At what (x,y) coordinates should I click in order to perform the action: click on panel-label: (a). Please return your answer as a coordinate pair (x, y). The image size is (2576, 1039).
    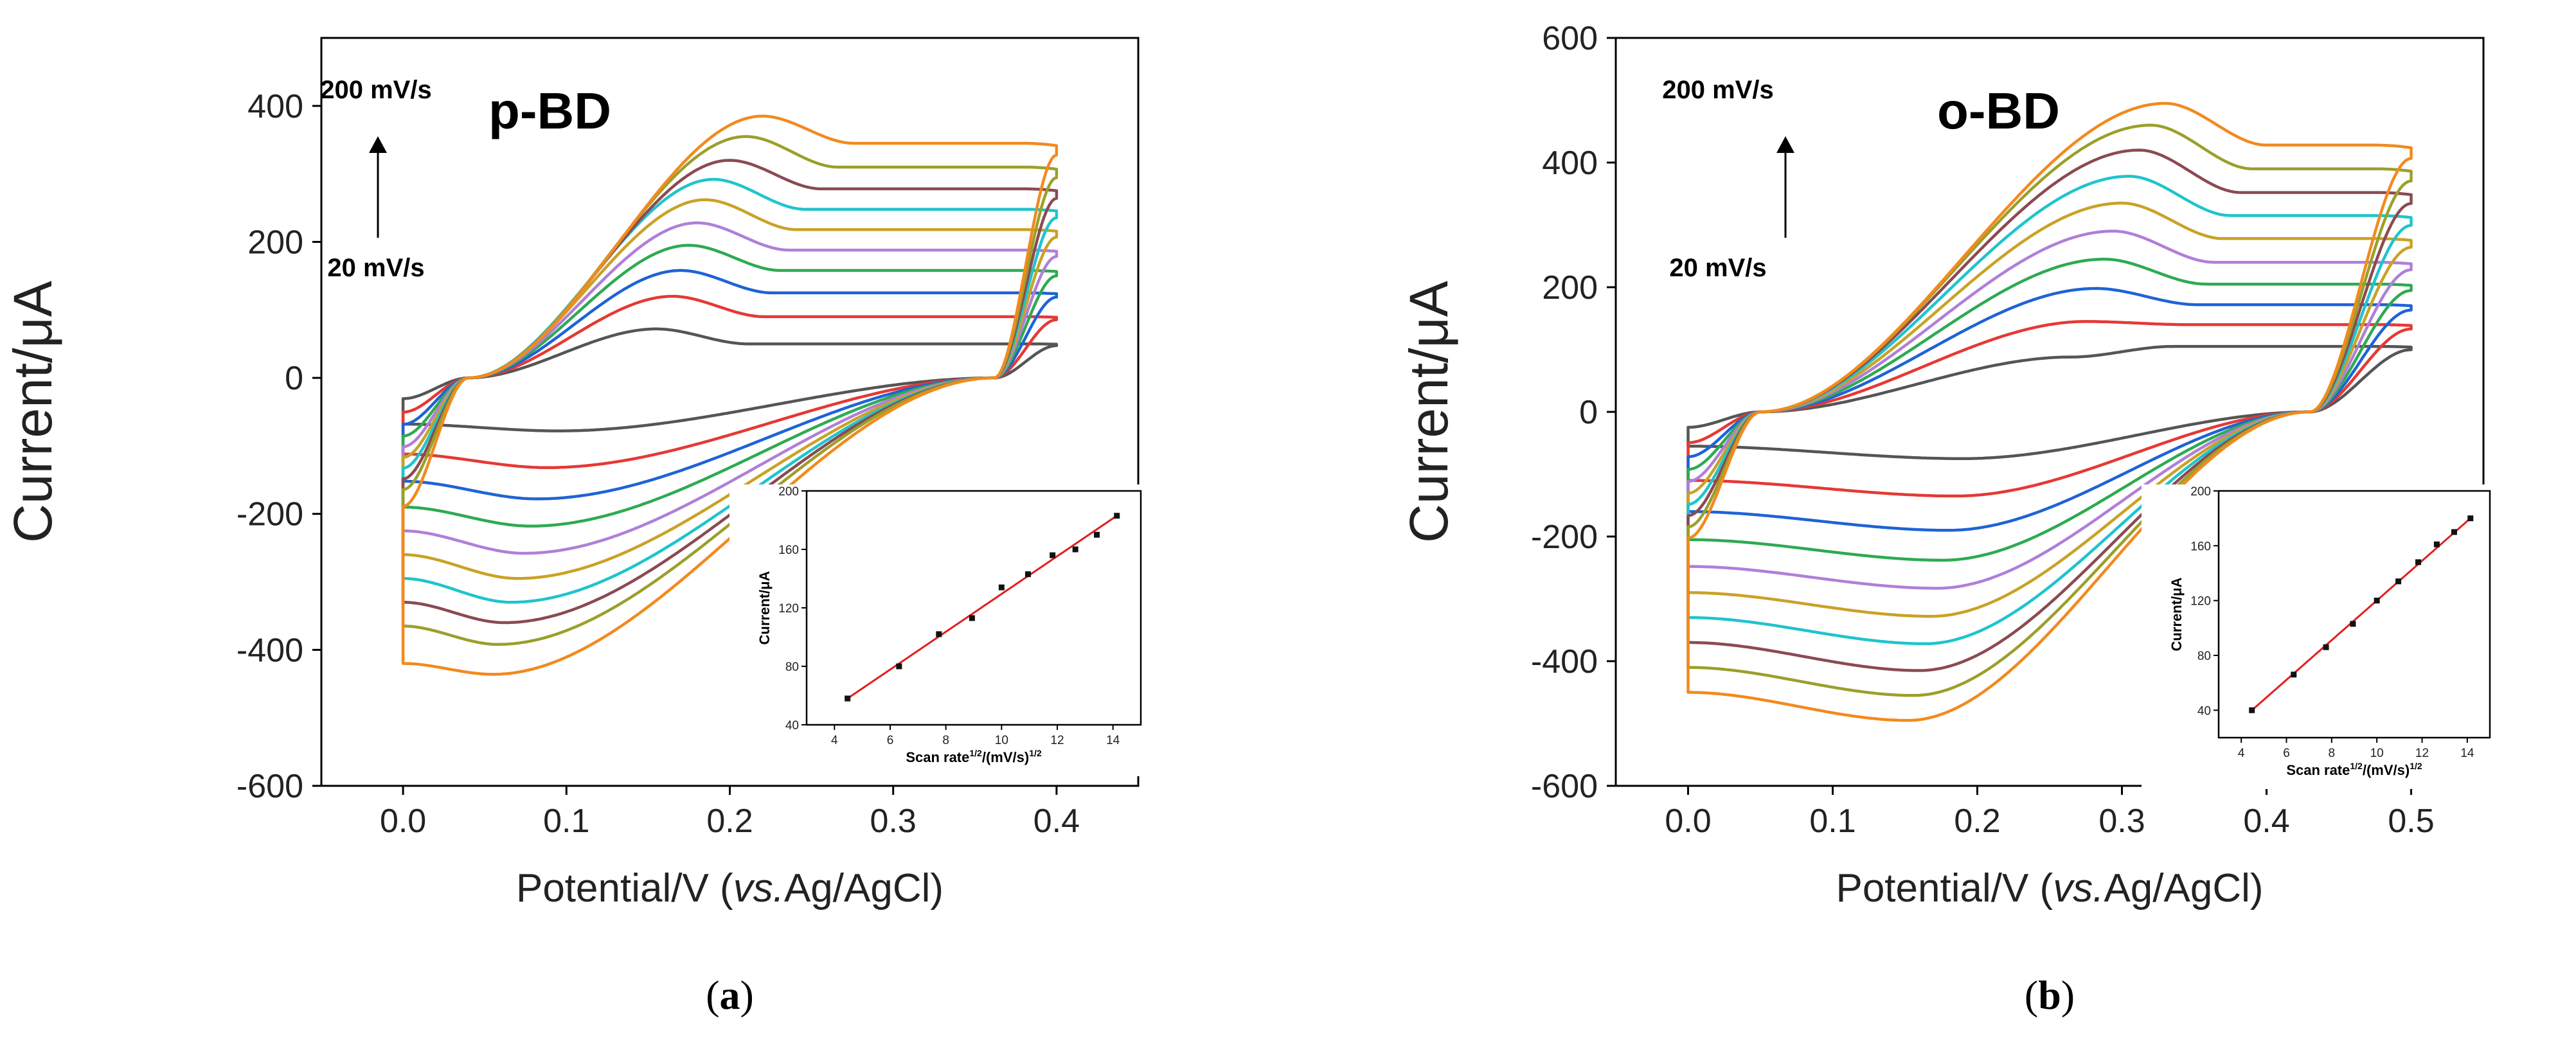
    Looking at the image, I should click on (730, 995).